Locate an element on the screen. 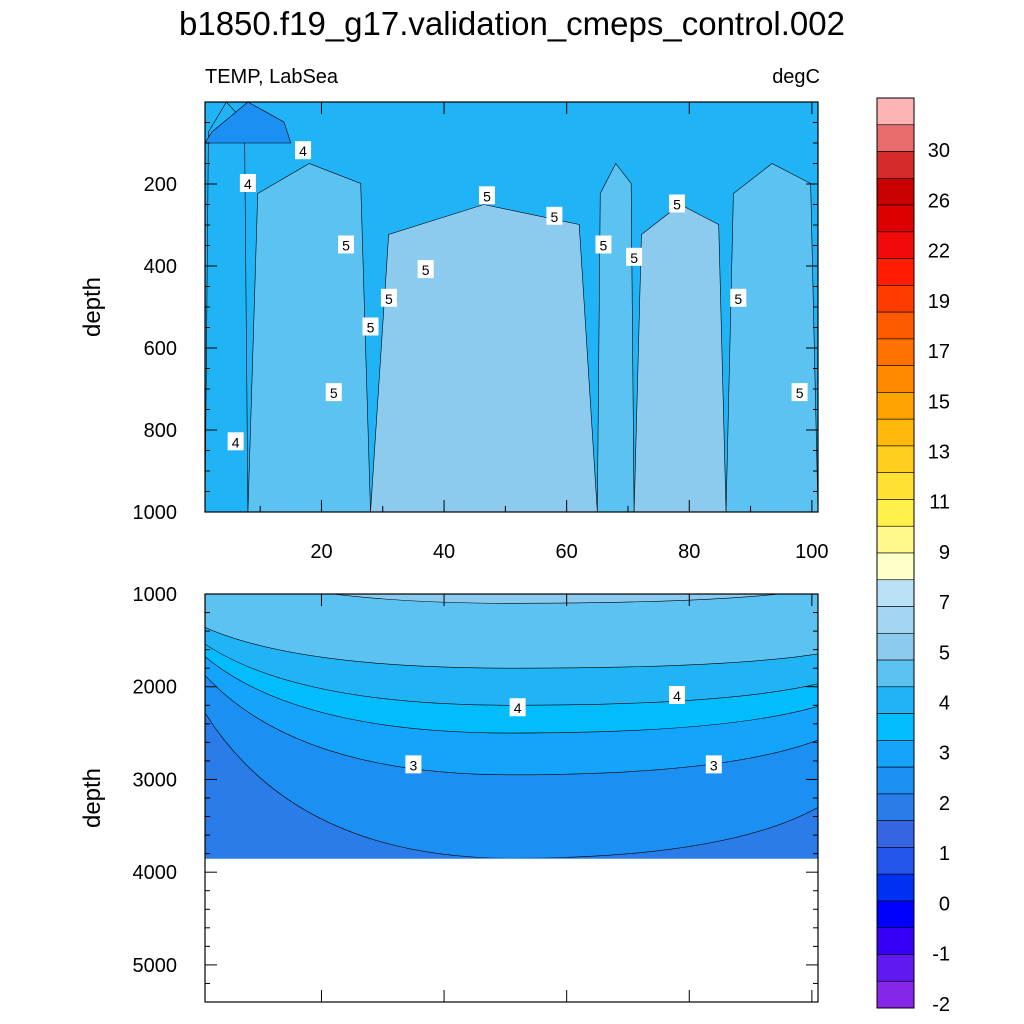 The image size is (1024, 1024). upper-x-tick-label: 80 is located at coordinates (689, 552).